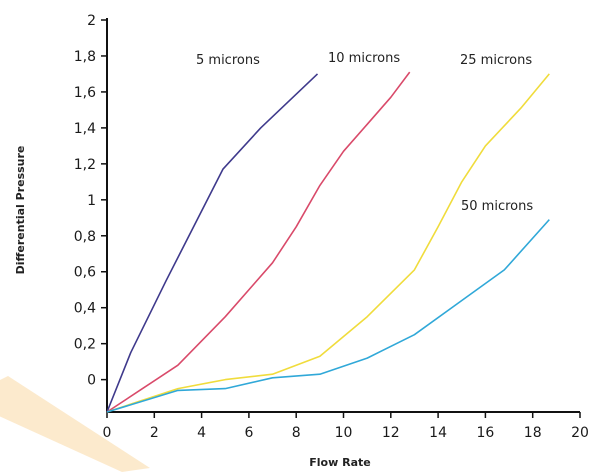  I want to click on x-tick-label: 20, so click(580, 433).